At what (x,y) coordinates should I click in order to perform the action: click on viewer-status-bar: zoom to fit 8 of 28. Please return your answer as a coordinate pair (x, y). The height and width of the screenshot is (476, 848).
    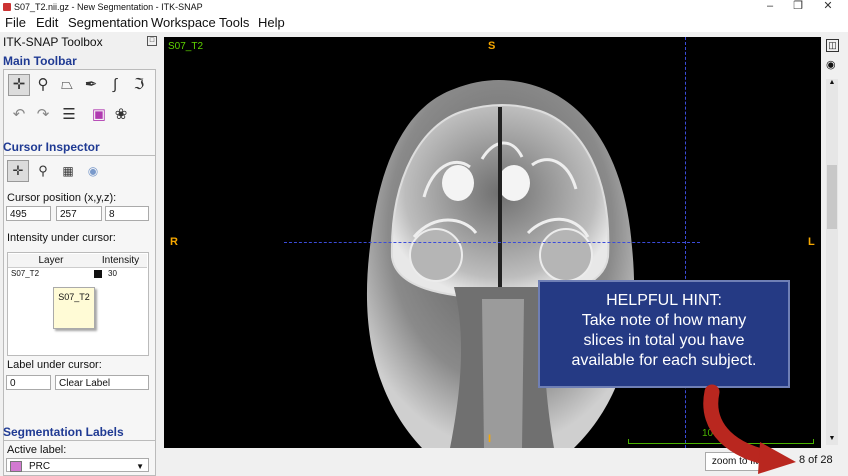
    Looking at the image, I should click on (506, 461).